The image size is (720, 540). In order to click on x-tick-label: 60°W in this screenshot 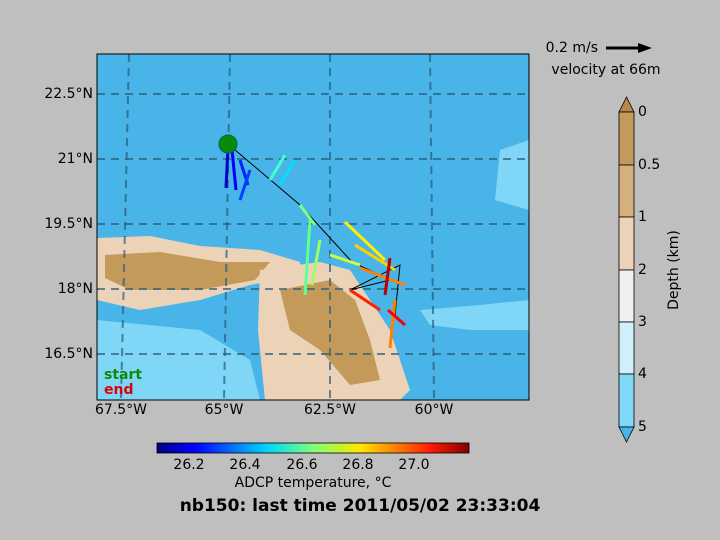, I will do `click(434, 410)`.